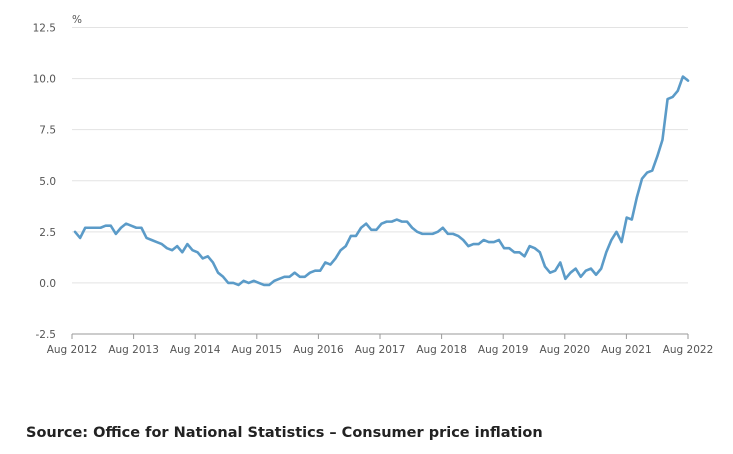 The image size is (733, 454). I want to click on y-tick-label: 7.5, so click(47, 131).